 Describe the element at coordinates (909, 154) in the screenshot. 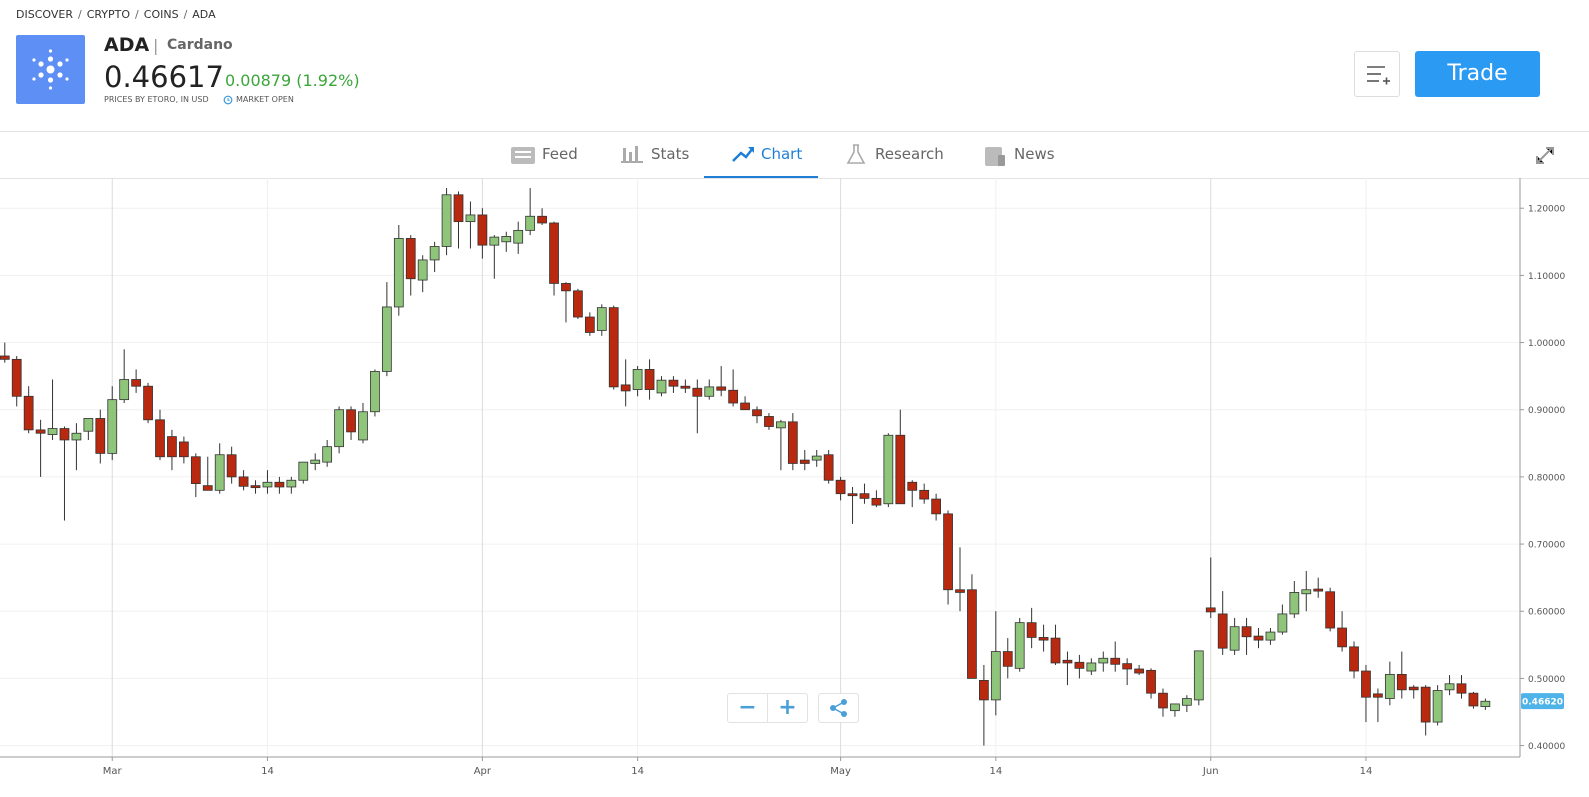

I see `tab: Research` at that location.